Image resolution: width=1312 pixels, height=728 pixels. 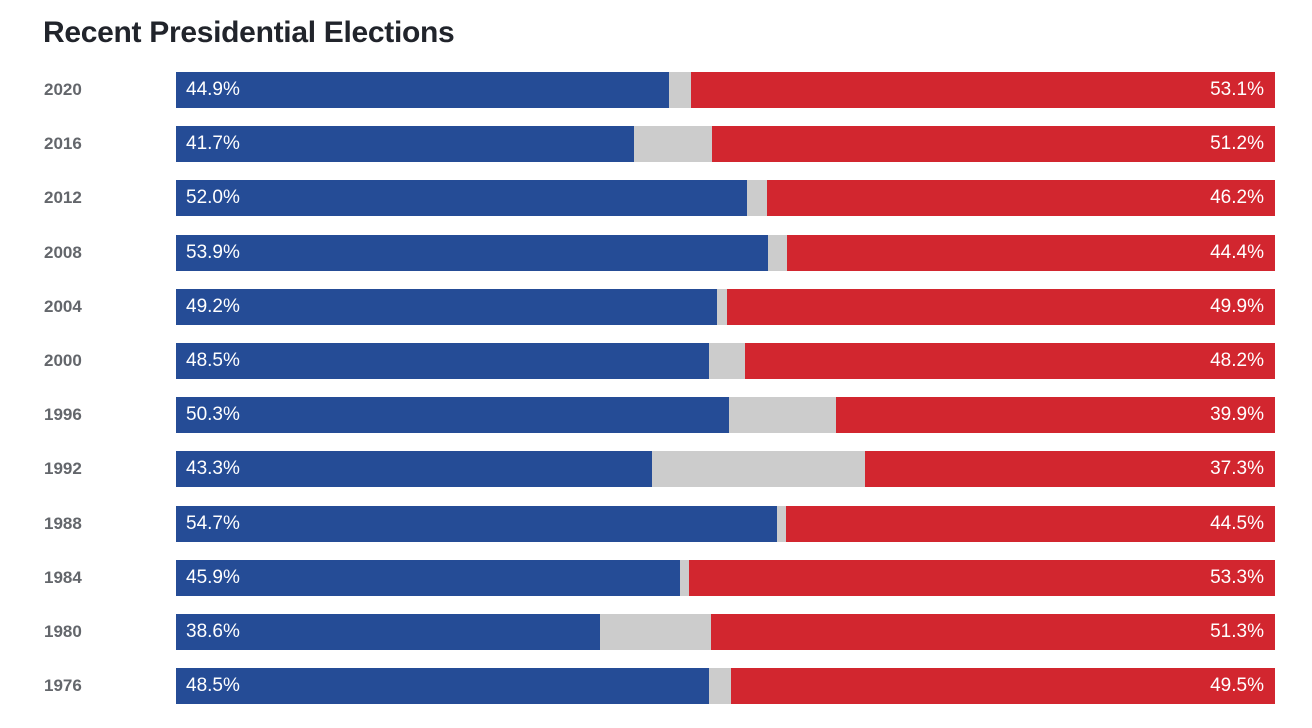 I want to click on republican-bar-segment: 44.5%, so click(x=1030, y=523).